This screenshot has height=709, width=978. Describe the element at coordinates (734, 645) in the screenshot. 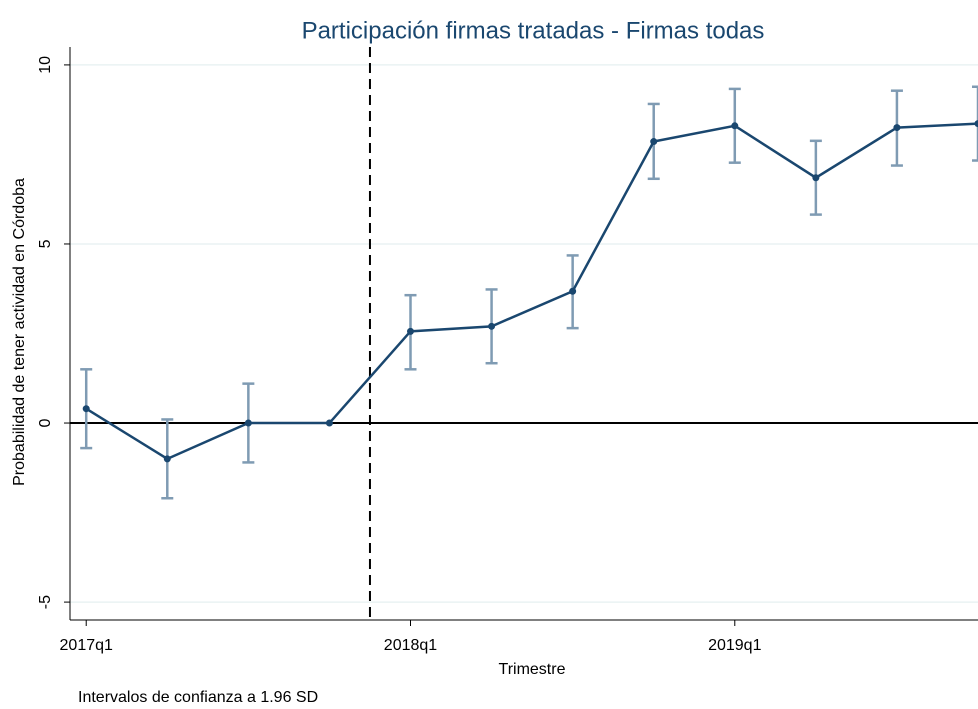

I see `x-tick-label: 2019q1` at that location.